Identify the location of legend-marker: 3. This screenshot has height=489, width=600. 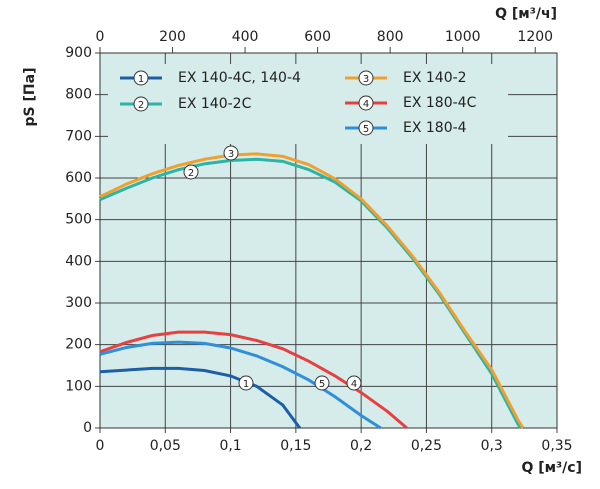
(366, 79).